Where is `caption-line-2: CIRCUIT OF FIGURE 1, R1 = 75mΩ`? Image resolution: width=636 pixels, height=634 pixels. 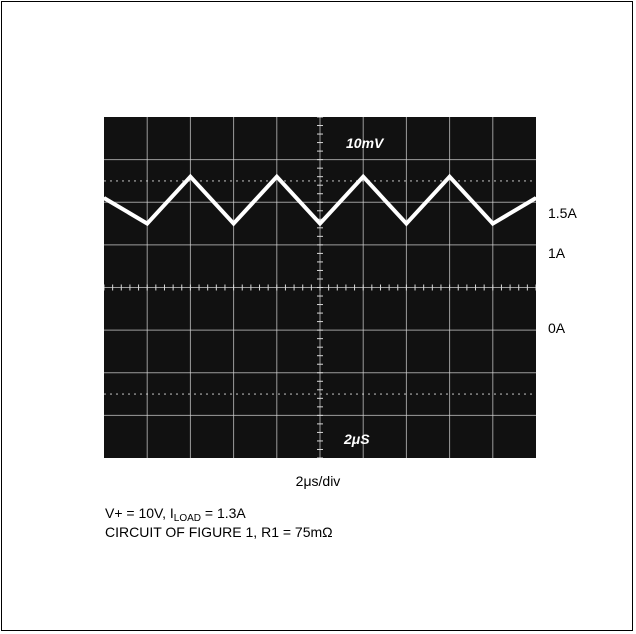
caption-line-2: CIRCUIT OF FIGURE 1, R1 = 75mΩ is located at coordinates (219, 532).